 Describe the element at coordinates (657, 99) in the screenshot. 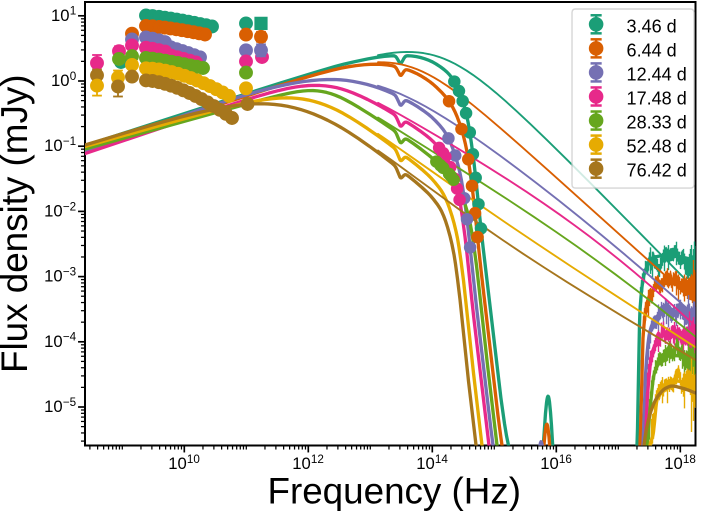

I see `svg-text: 17.48 d` at that location.